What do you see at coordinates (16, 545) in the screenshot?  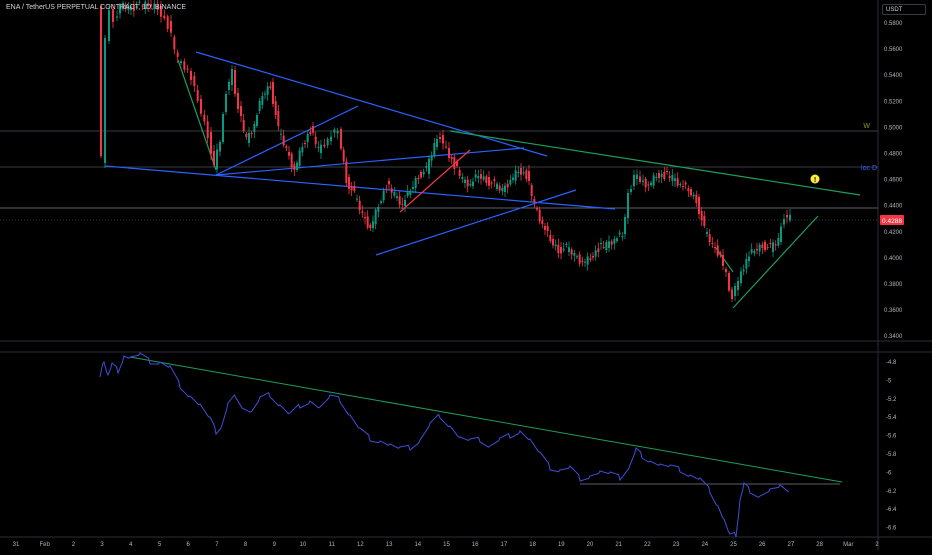 I see `time-tick-label: 31` at bounding box center [16, 545].